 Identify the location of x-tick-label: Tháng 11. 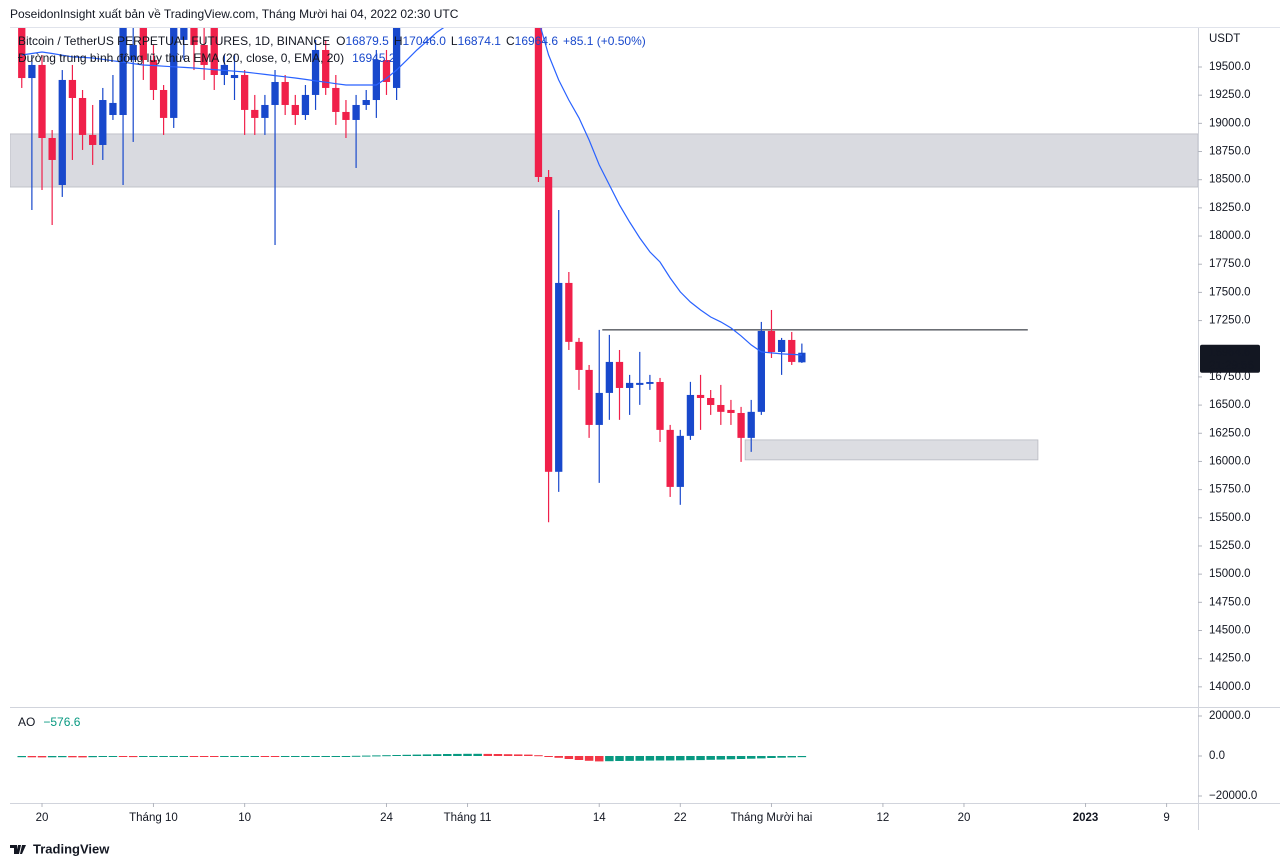
(468, 818).